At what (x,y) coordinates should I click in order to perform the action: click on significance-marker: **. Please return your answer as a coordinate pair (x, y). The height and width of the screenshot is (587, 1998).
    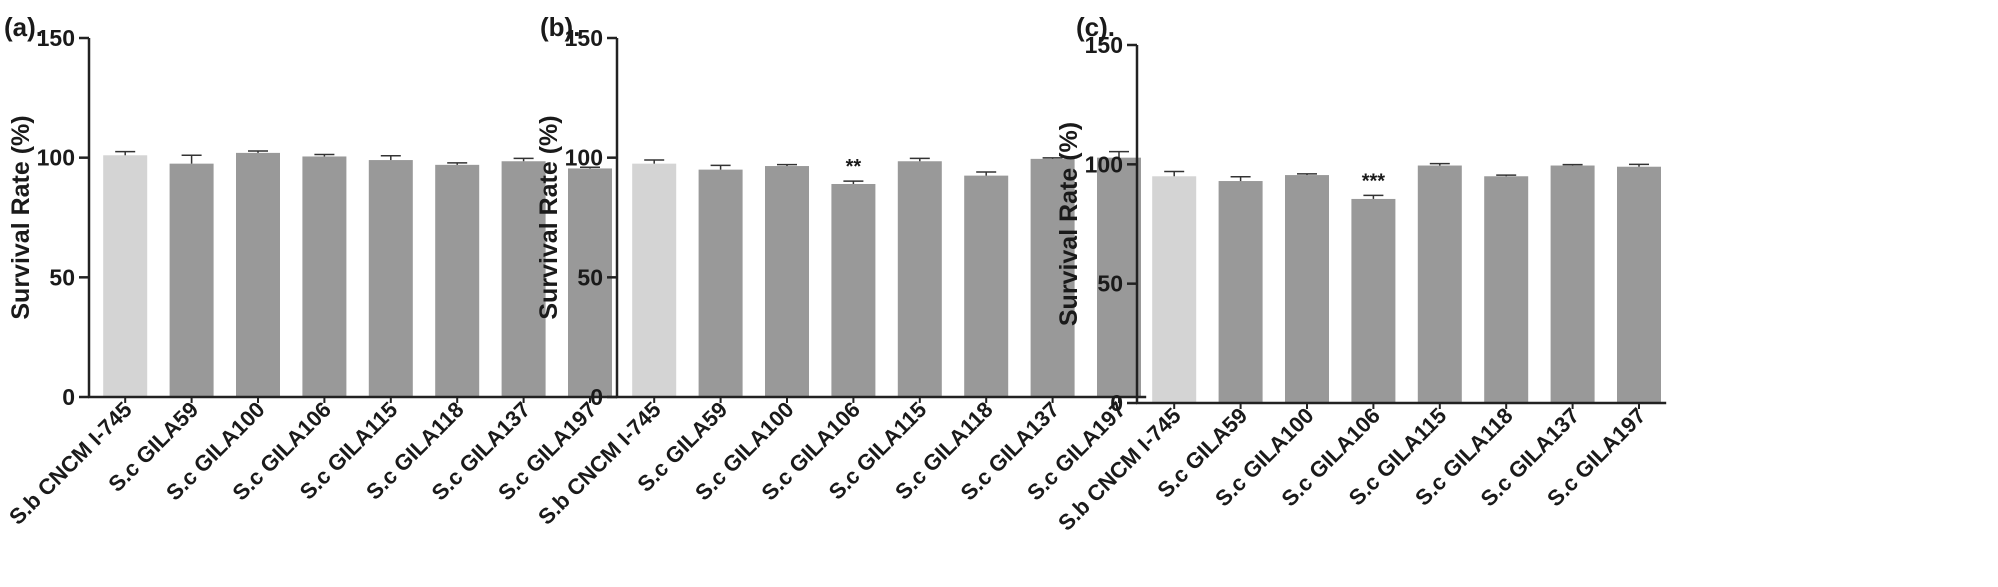
    Looking at the image, I should click on (854, 167).